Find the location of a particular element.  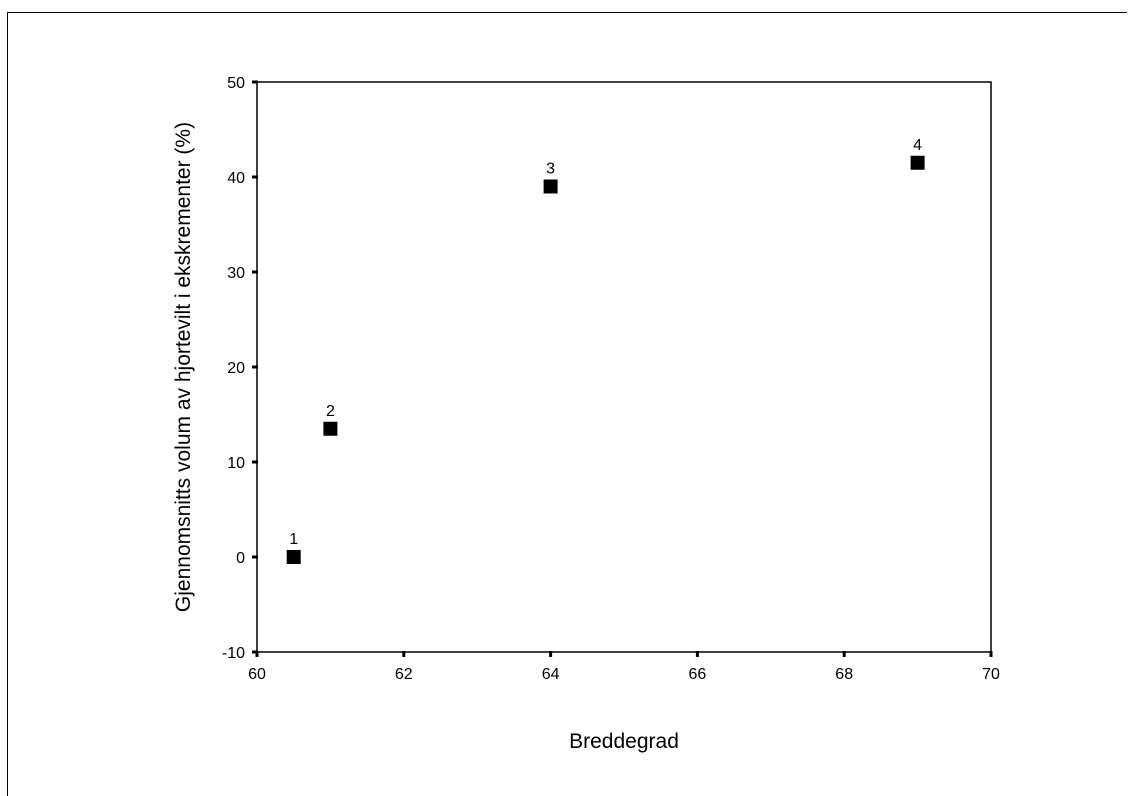

x-tick-label: 60 is located at coordinates (257, 674).